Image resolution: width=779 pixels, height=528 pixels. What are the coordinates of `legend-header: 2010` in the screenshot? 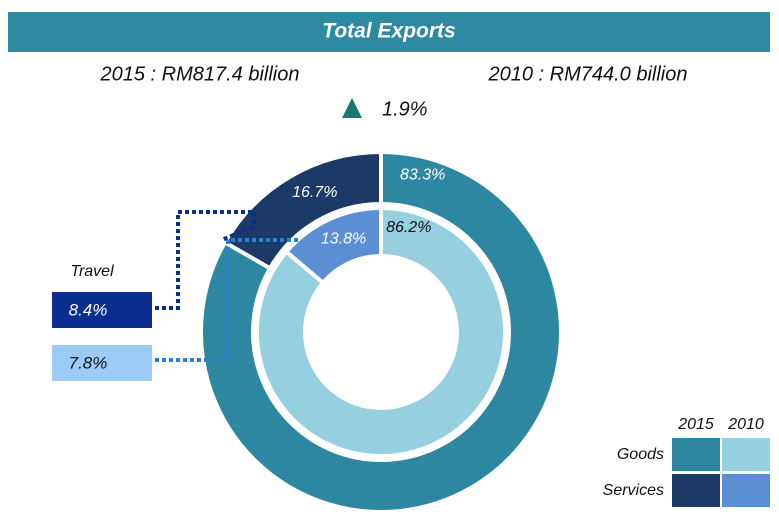 It's located at (745, 424).